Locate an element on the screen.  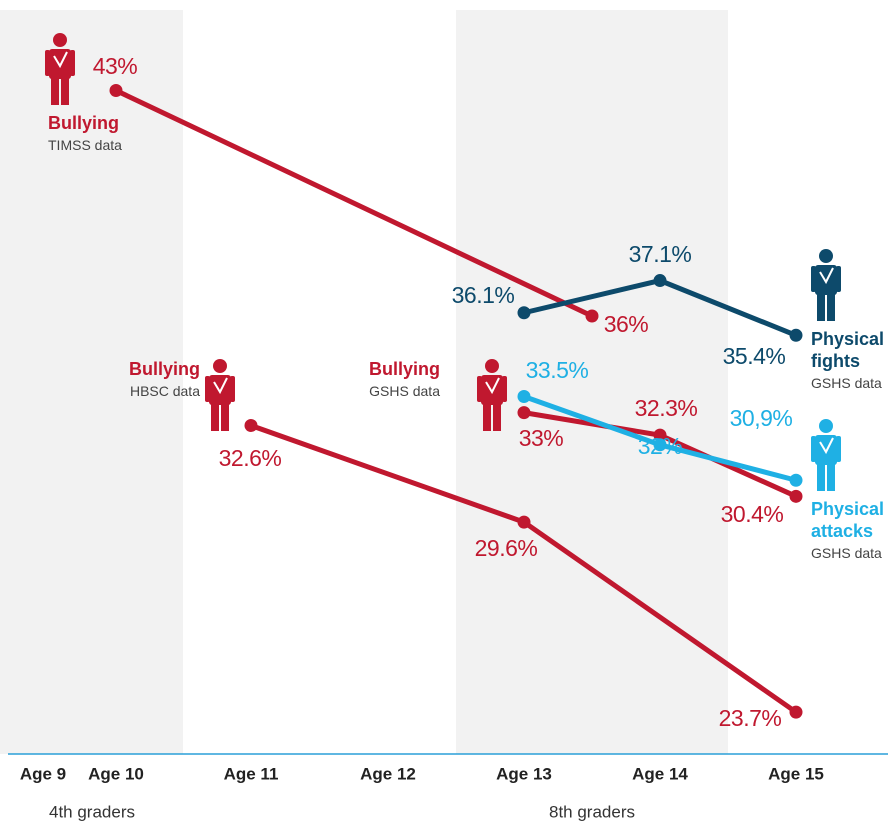
value-label: 32% is located at coordinates (660, 446).